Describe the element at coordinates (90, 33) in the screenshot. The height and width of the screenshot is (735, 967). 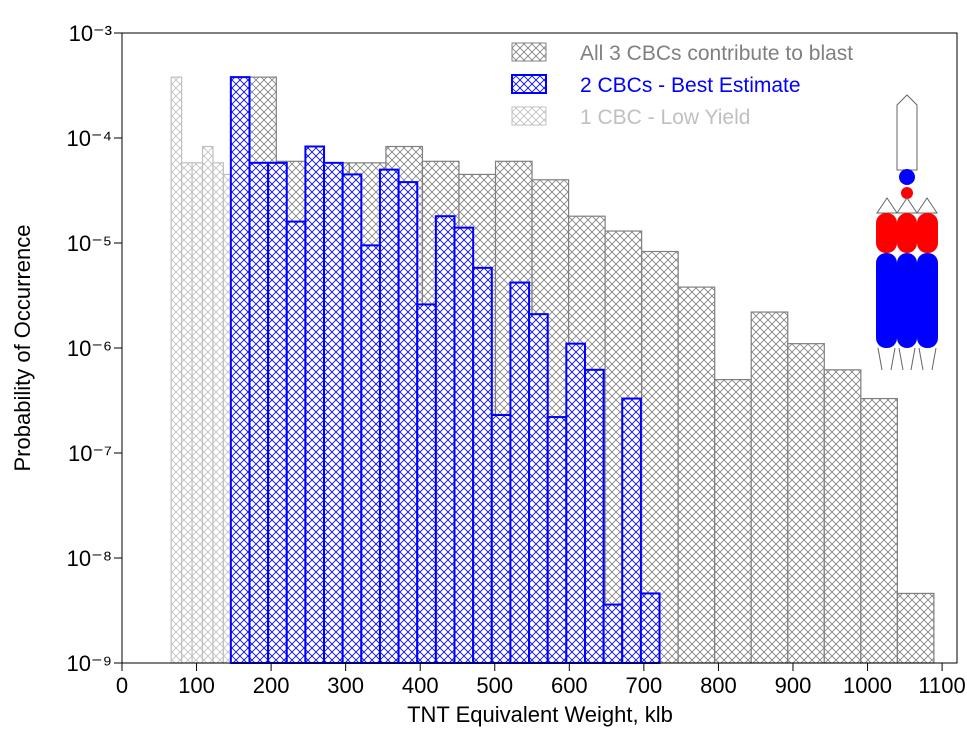
I see `y-tick-label: 10⁻³` at that location.